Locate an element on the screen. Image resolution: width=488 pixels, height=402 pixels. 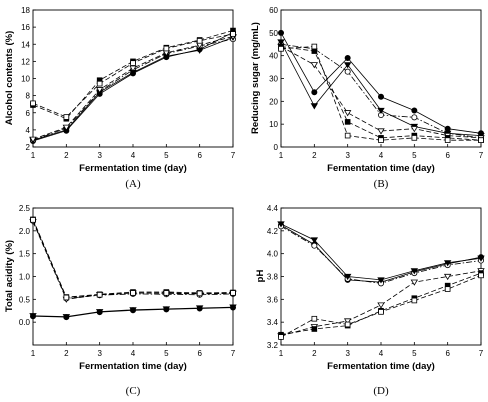
panel-label: (A) is located at coordinates (133, 184).